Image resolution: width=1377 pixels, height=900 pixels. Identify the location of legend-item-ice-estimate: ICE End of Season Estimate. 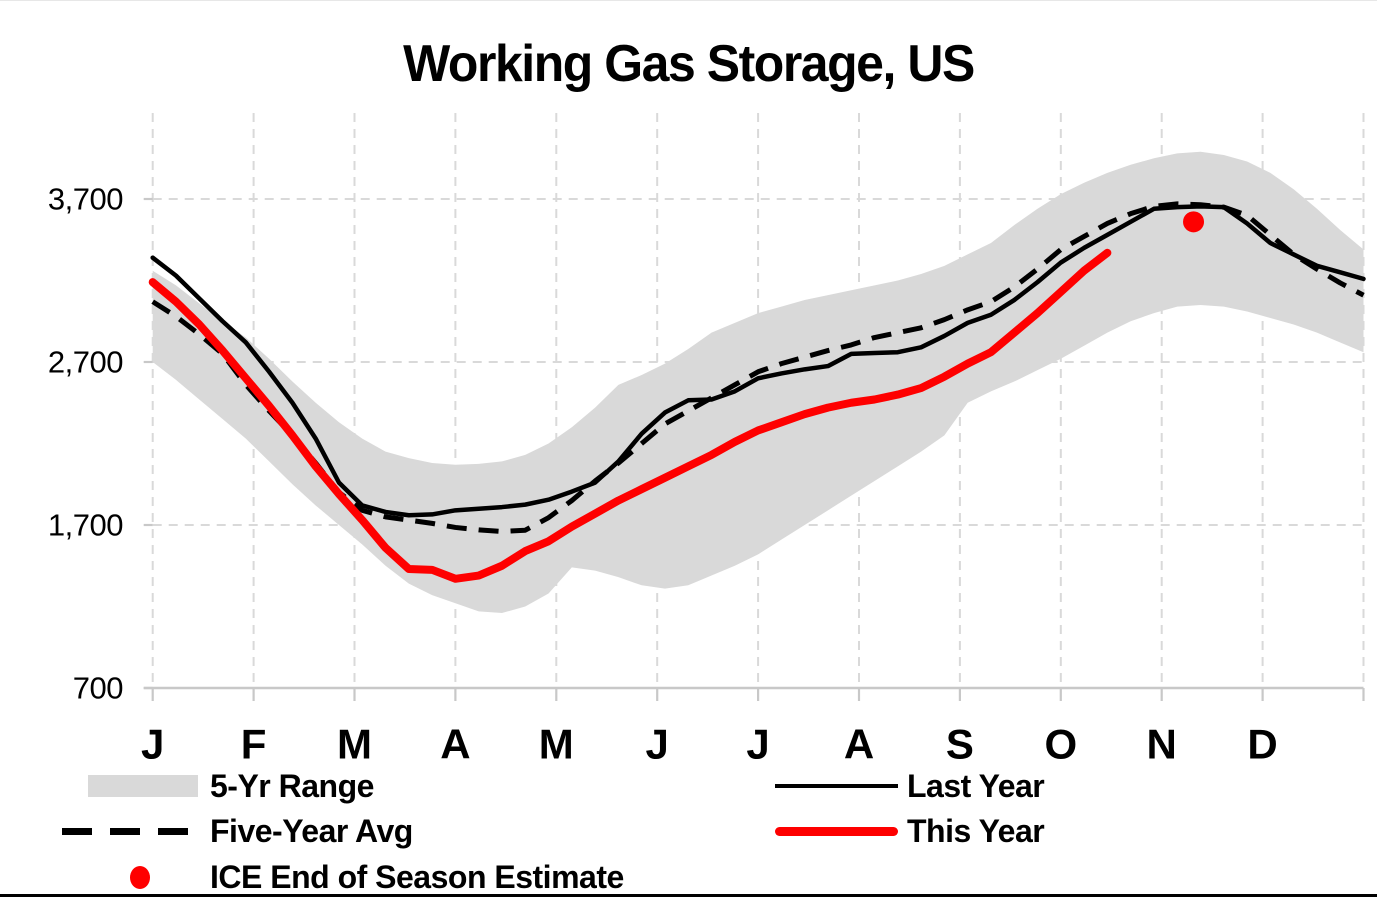
(377, 877).